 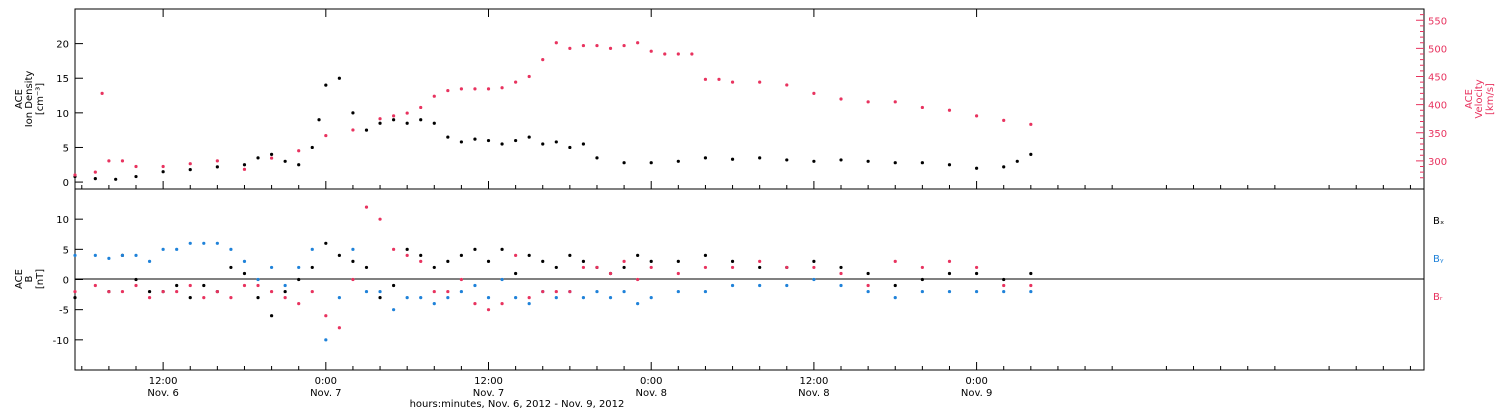 I want to click on b-field-ylabel: ACE B [nT], so click(x=30, y=279).